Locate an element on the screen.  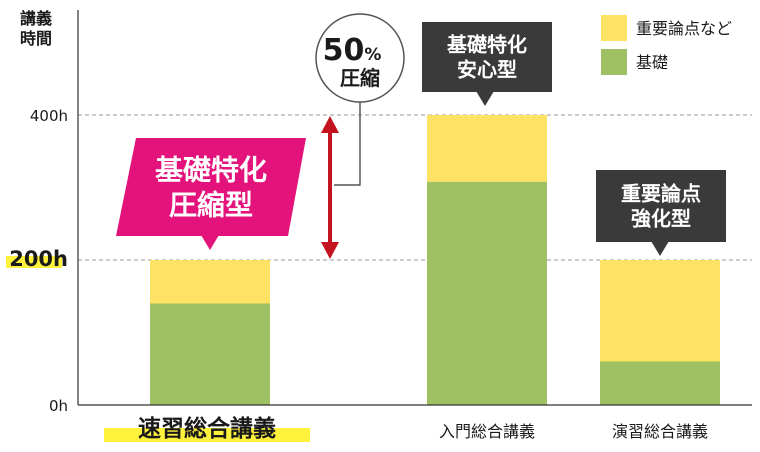
tick-highlight is located at coordinates (34, 262).